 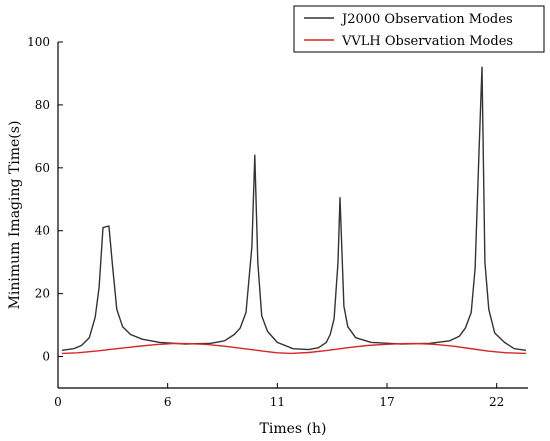 What do you see at coordinates (15, 215) in the screenshot?
I see `y-axis-title: Minimum Imaging Time(s)` at bounding box center [15, 215].